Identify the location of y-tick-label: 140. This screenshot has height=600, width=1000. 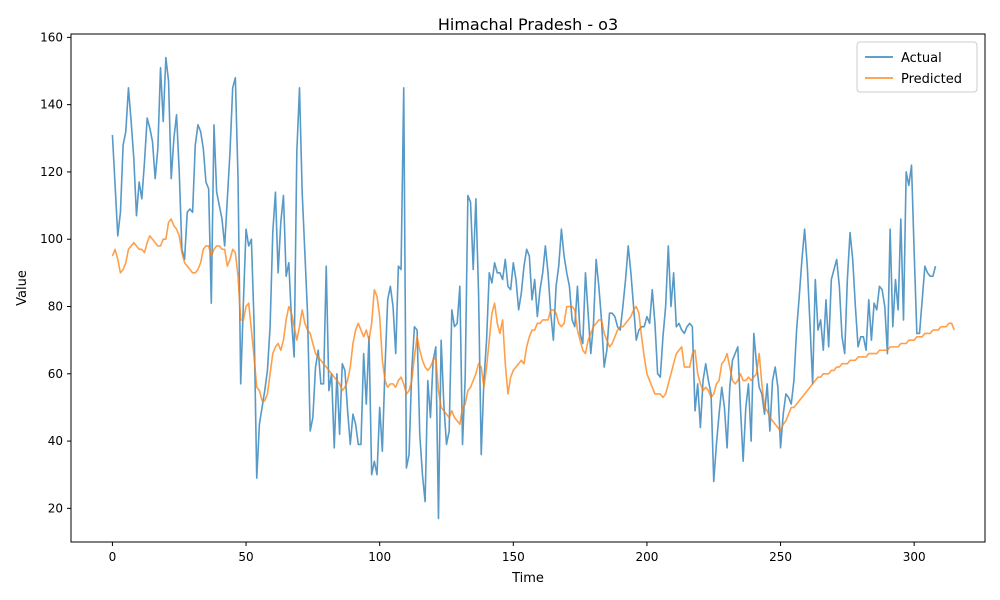
(51, 105).